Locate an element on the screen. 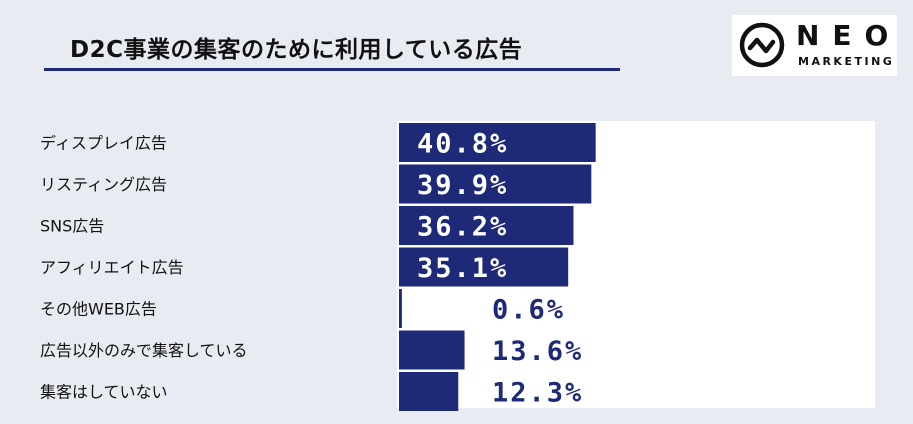  category-label: その他WEB広告 is located at coordinates (98, 309).